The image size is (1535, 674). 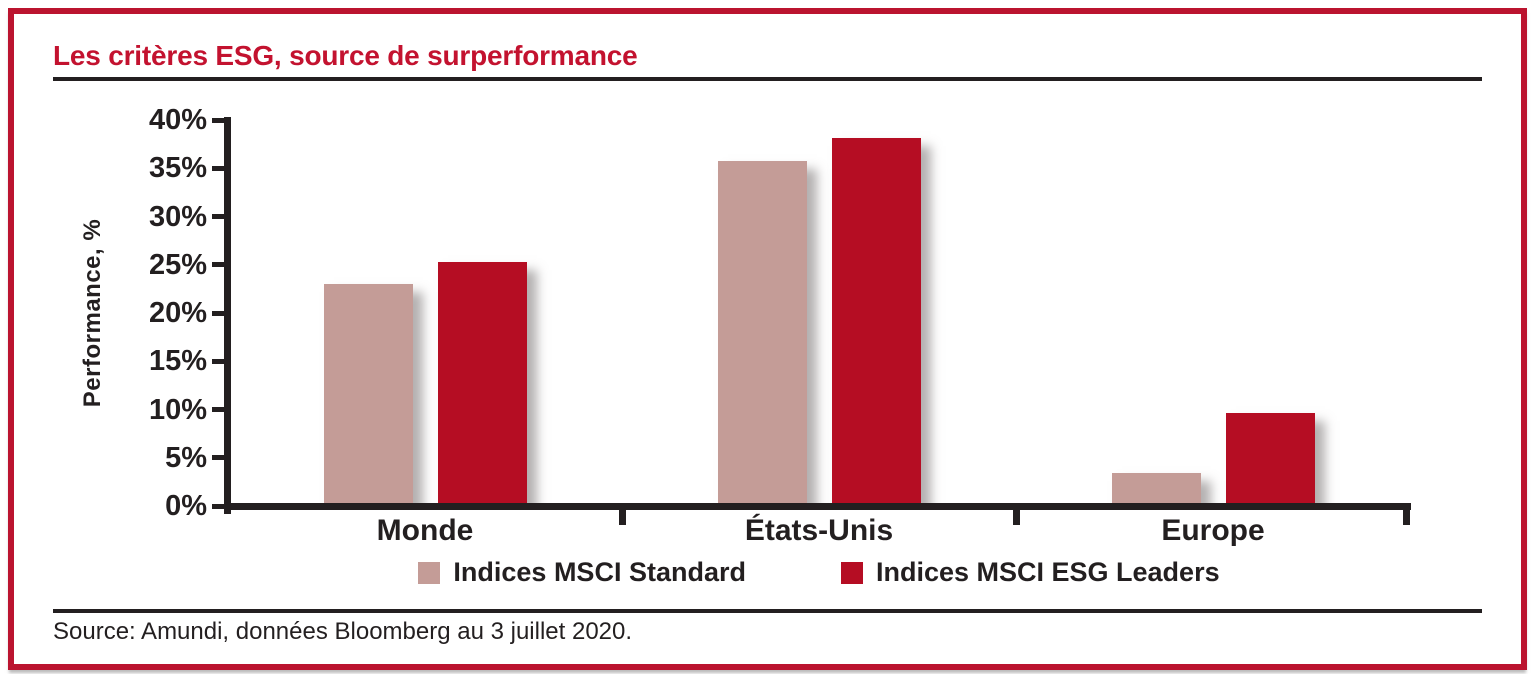 I want to click on legend-item: Indices MSCI Standard, so click(x=582, y=572).